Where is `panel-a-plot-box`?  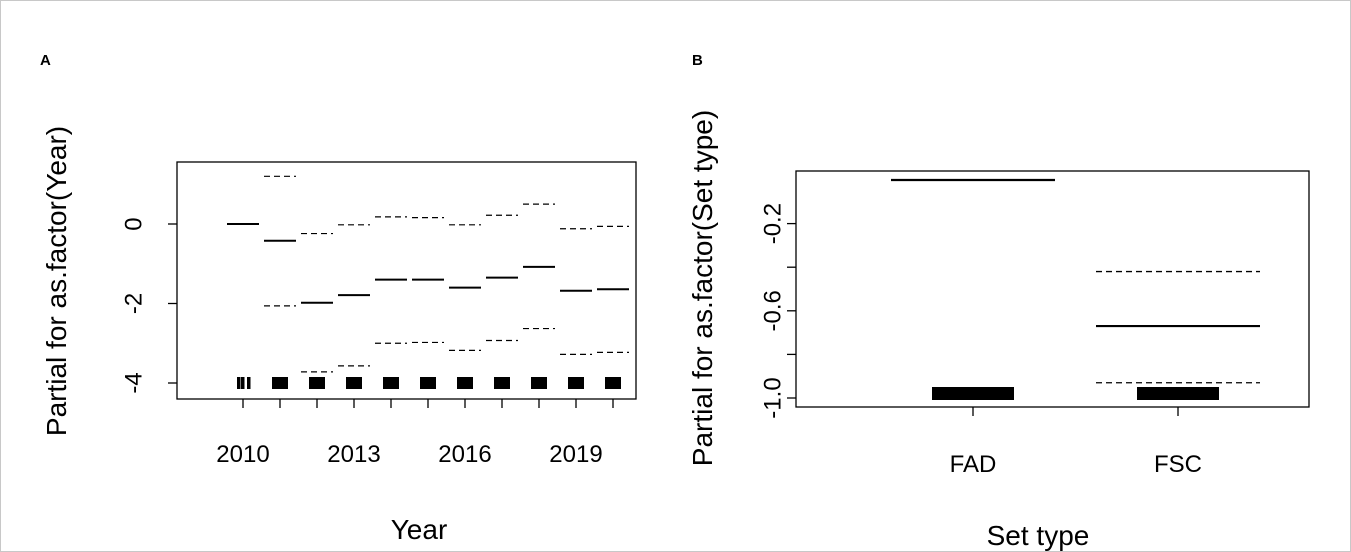
panel-a-plot-box is located at coordinates (406, 280).